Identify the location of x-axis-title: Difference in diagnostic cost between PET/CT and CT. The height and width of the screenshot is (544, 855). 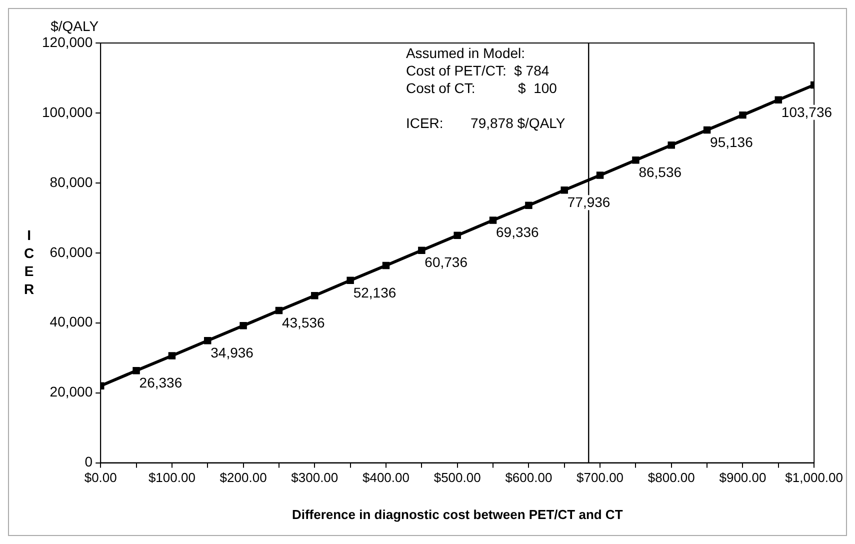
(457, 514).